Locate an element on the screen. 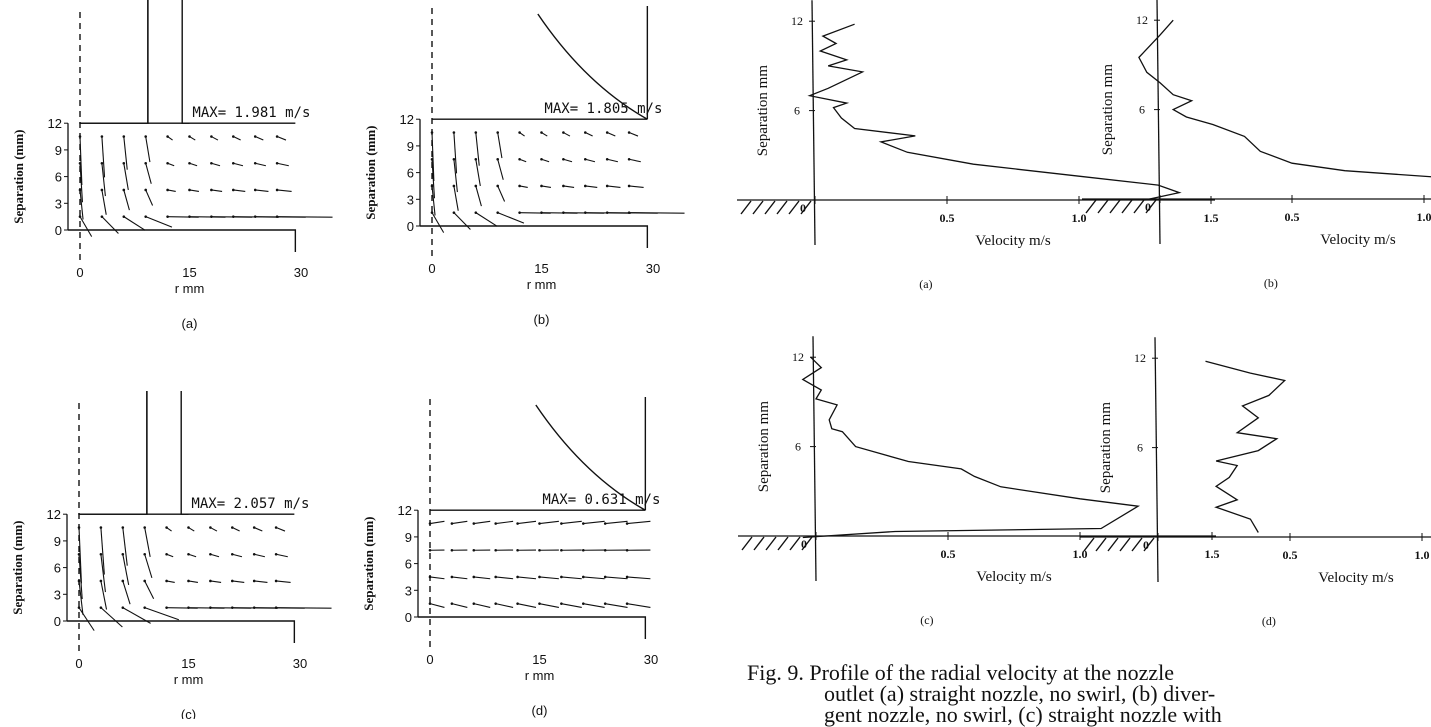 The height and width of the screenshot is (727, 1431). y-tick-label: 3 is located at coordinates (410, 199).